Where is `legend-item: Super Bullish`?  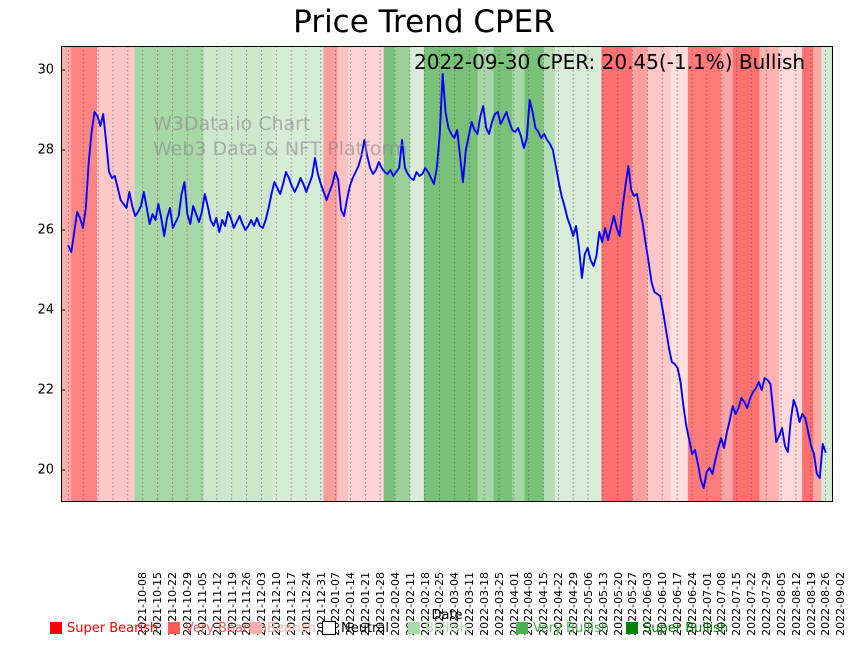
legend-item: Super Bullish is located at coordinates (677, 628).